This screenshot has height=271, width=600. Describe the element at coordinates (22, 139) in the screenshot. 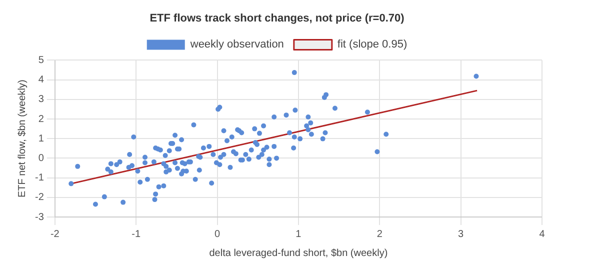

I see `y-axis-title: ETF net flow, $bn (weekly)` at that location.